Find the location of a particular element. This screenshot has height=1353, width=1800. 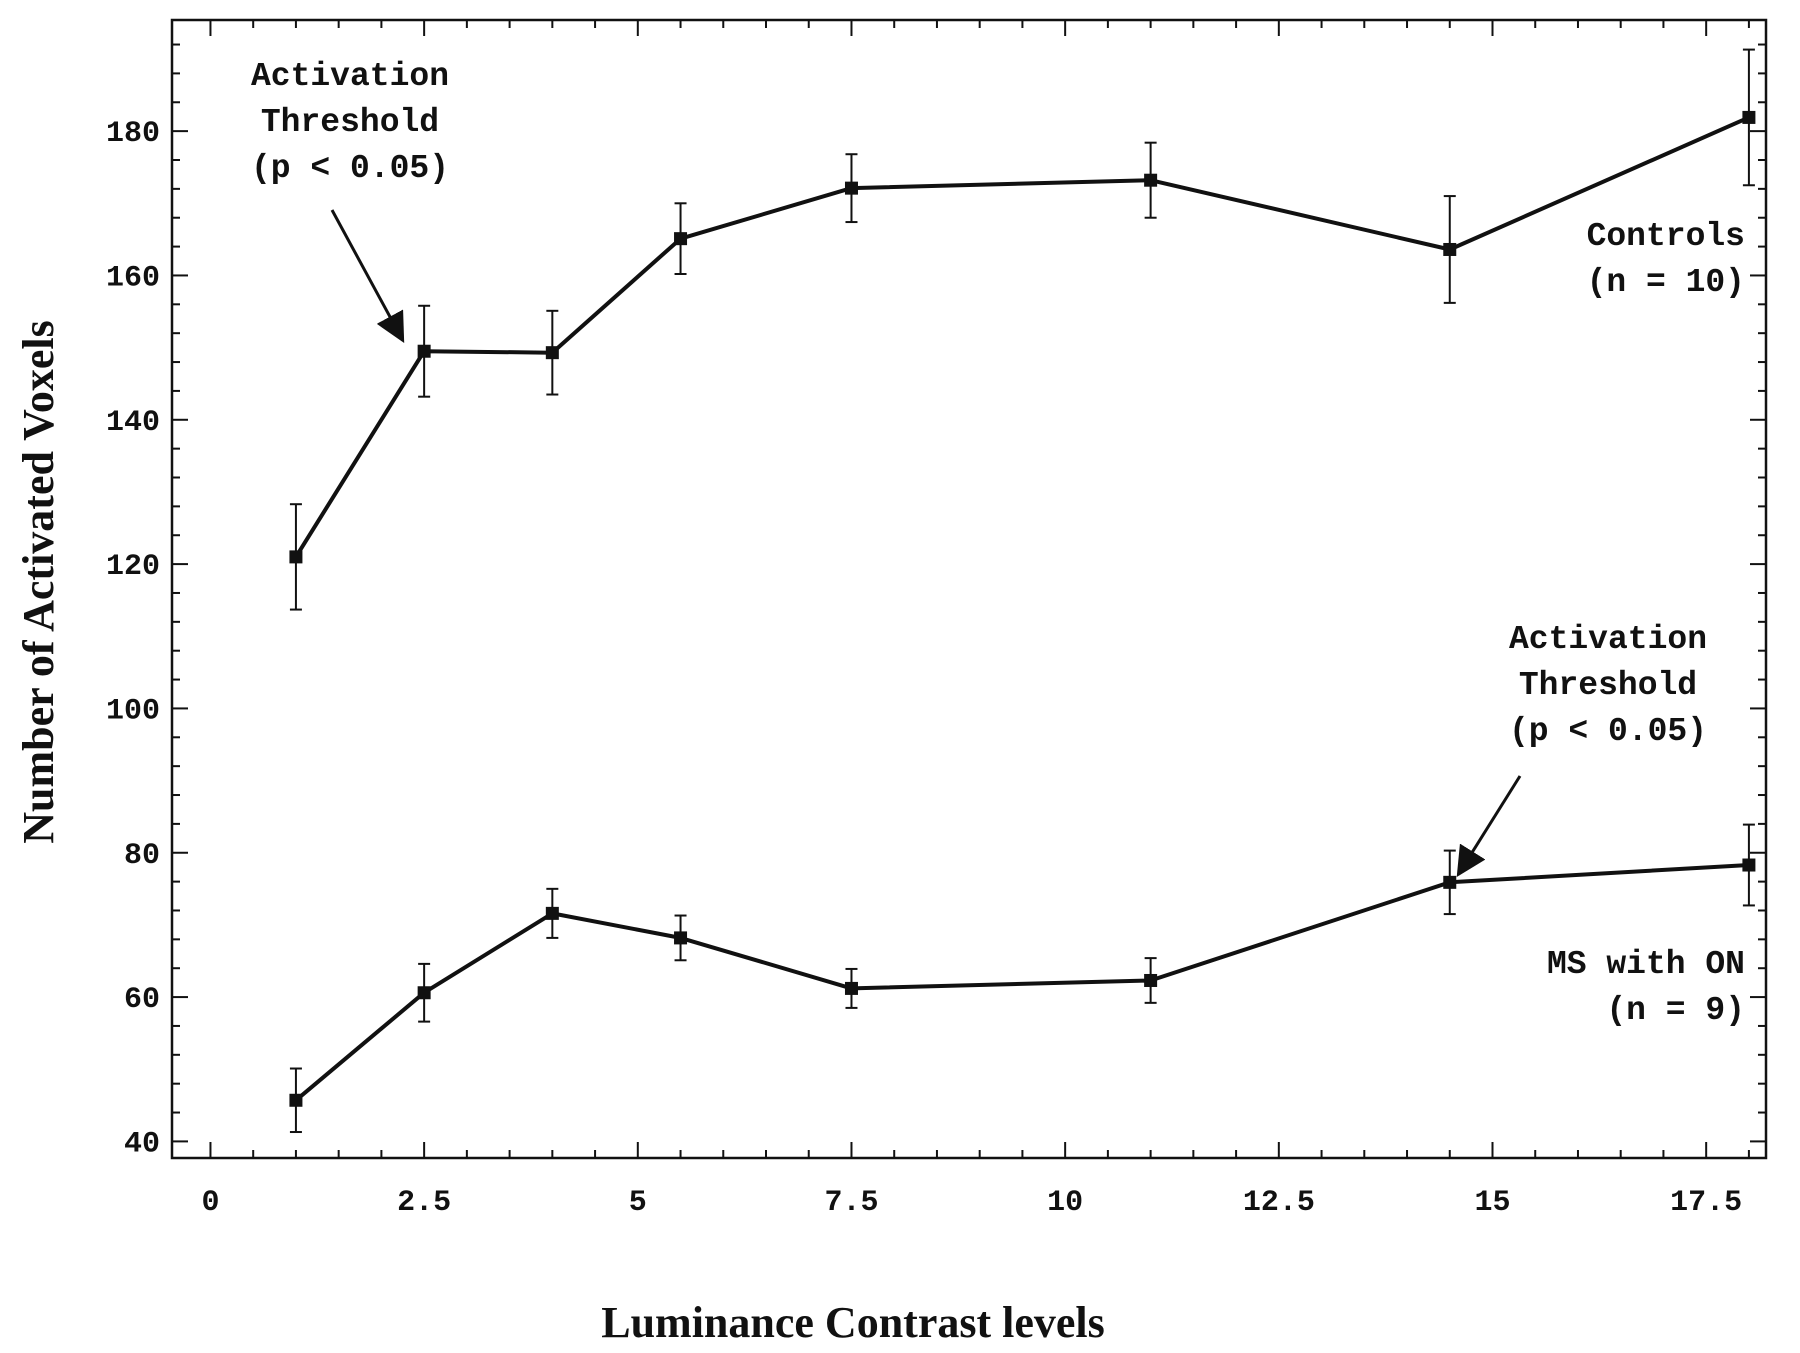

x-tick-label: 5 is located at coordinates (638, 1203).